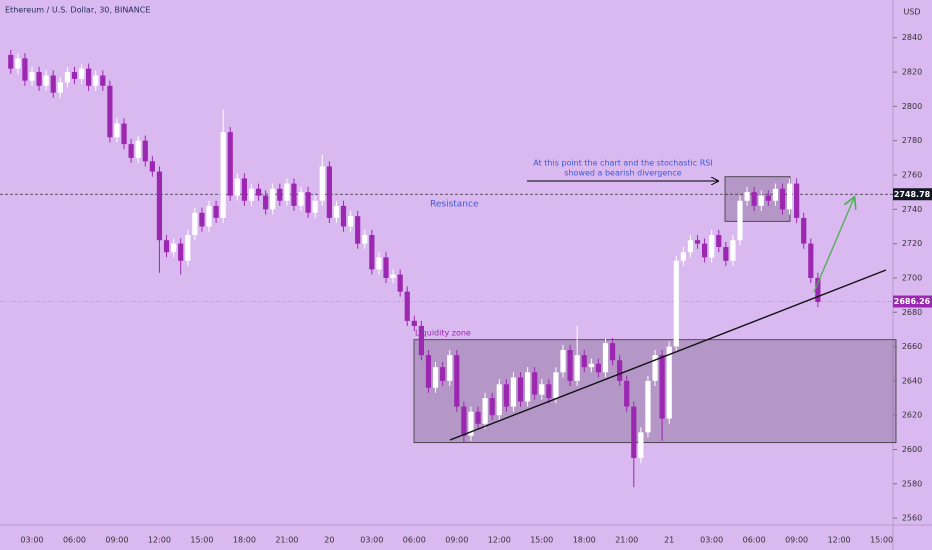 The image size is (932, 550). What do you see at coordinates (912, 449) in the screenshot?
I see `y-tick-label: 2600` at bounding box center [912, 449].